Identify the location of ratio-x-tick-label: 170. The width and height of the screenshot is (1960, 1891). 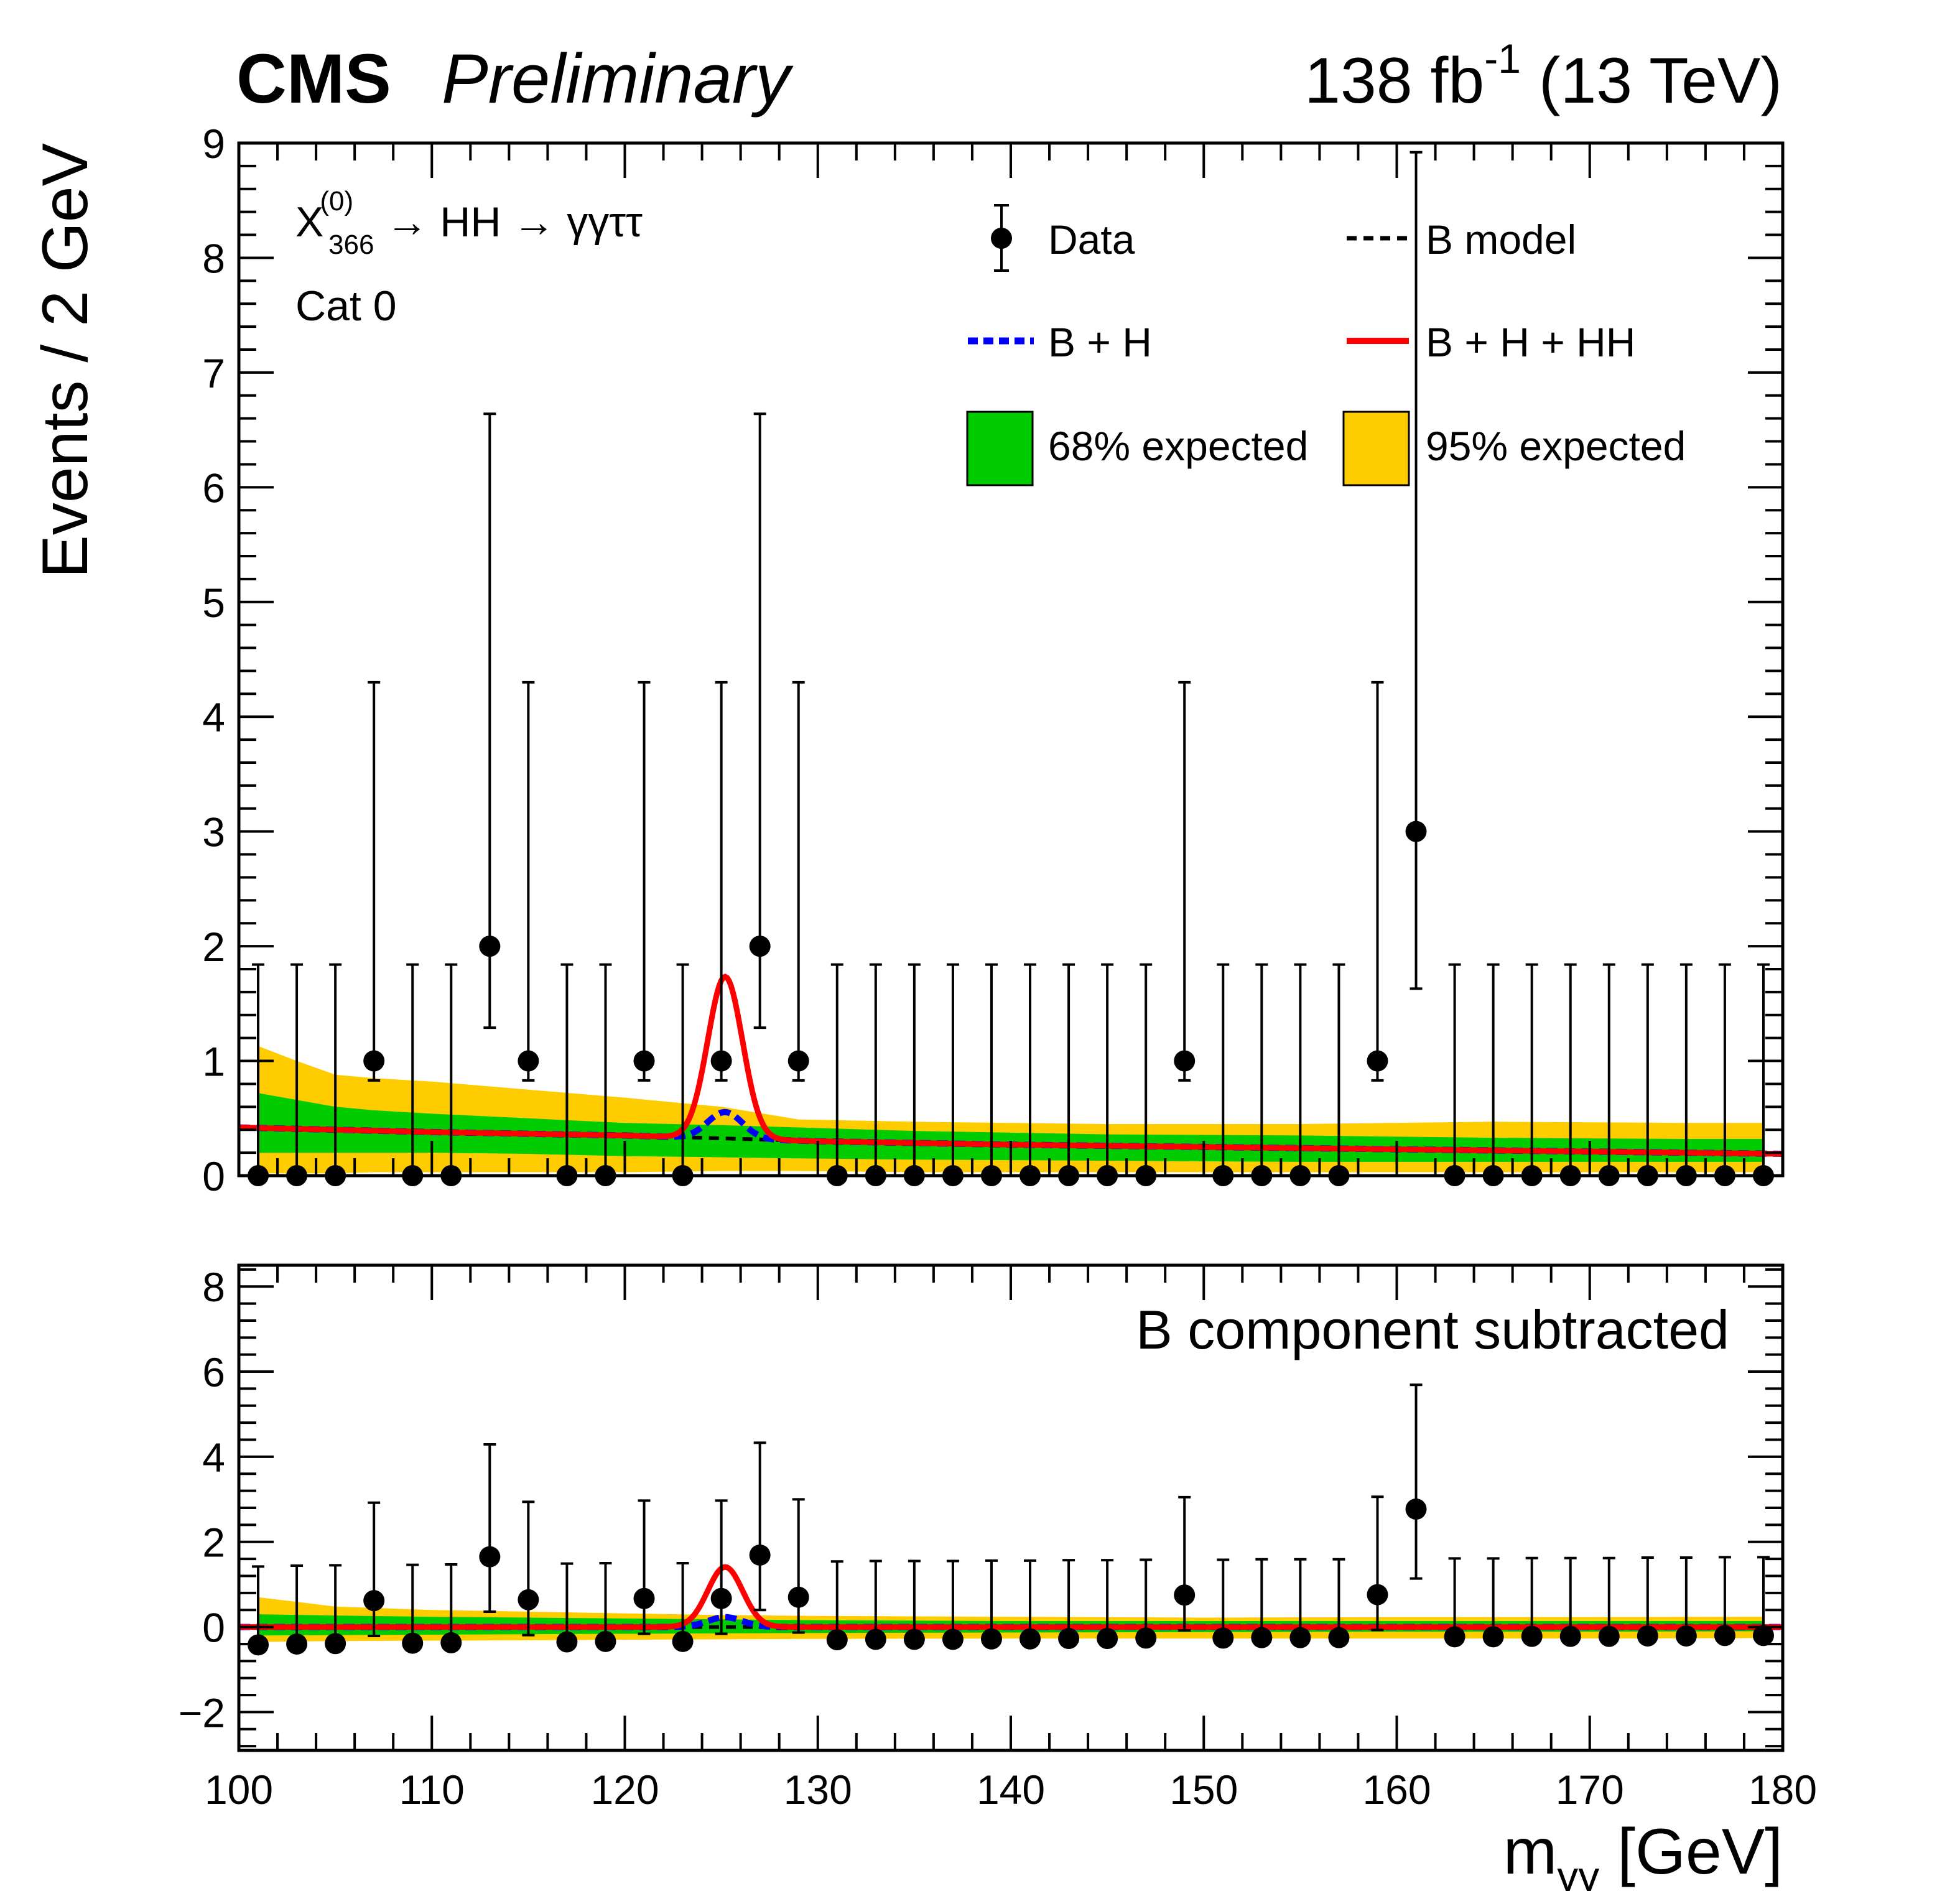
(1590, 1790).